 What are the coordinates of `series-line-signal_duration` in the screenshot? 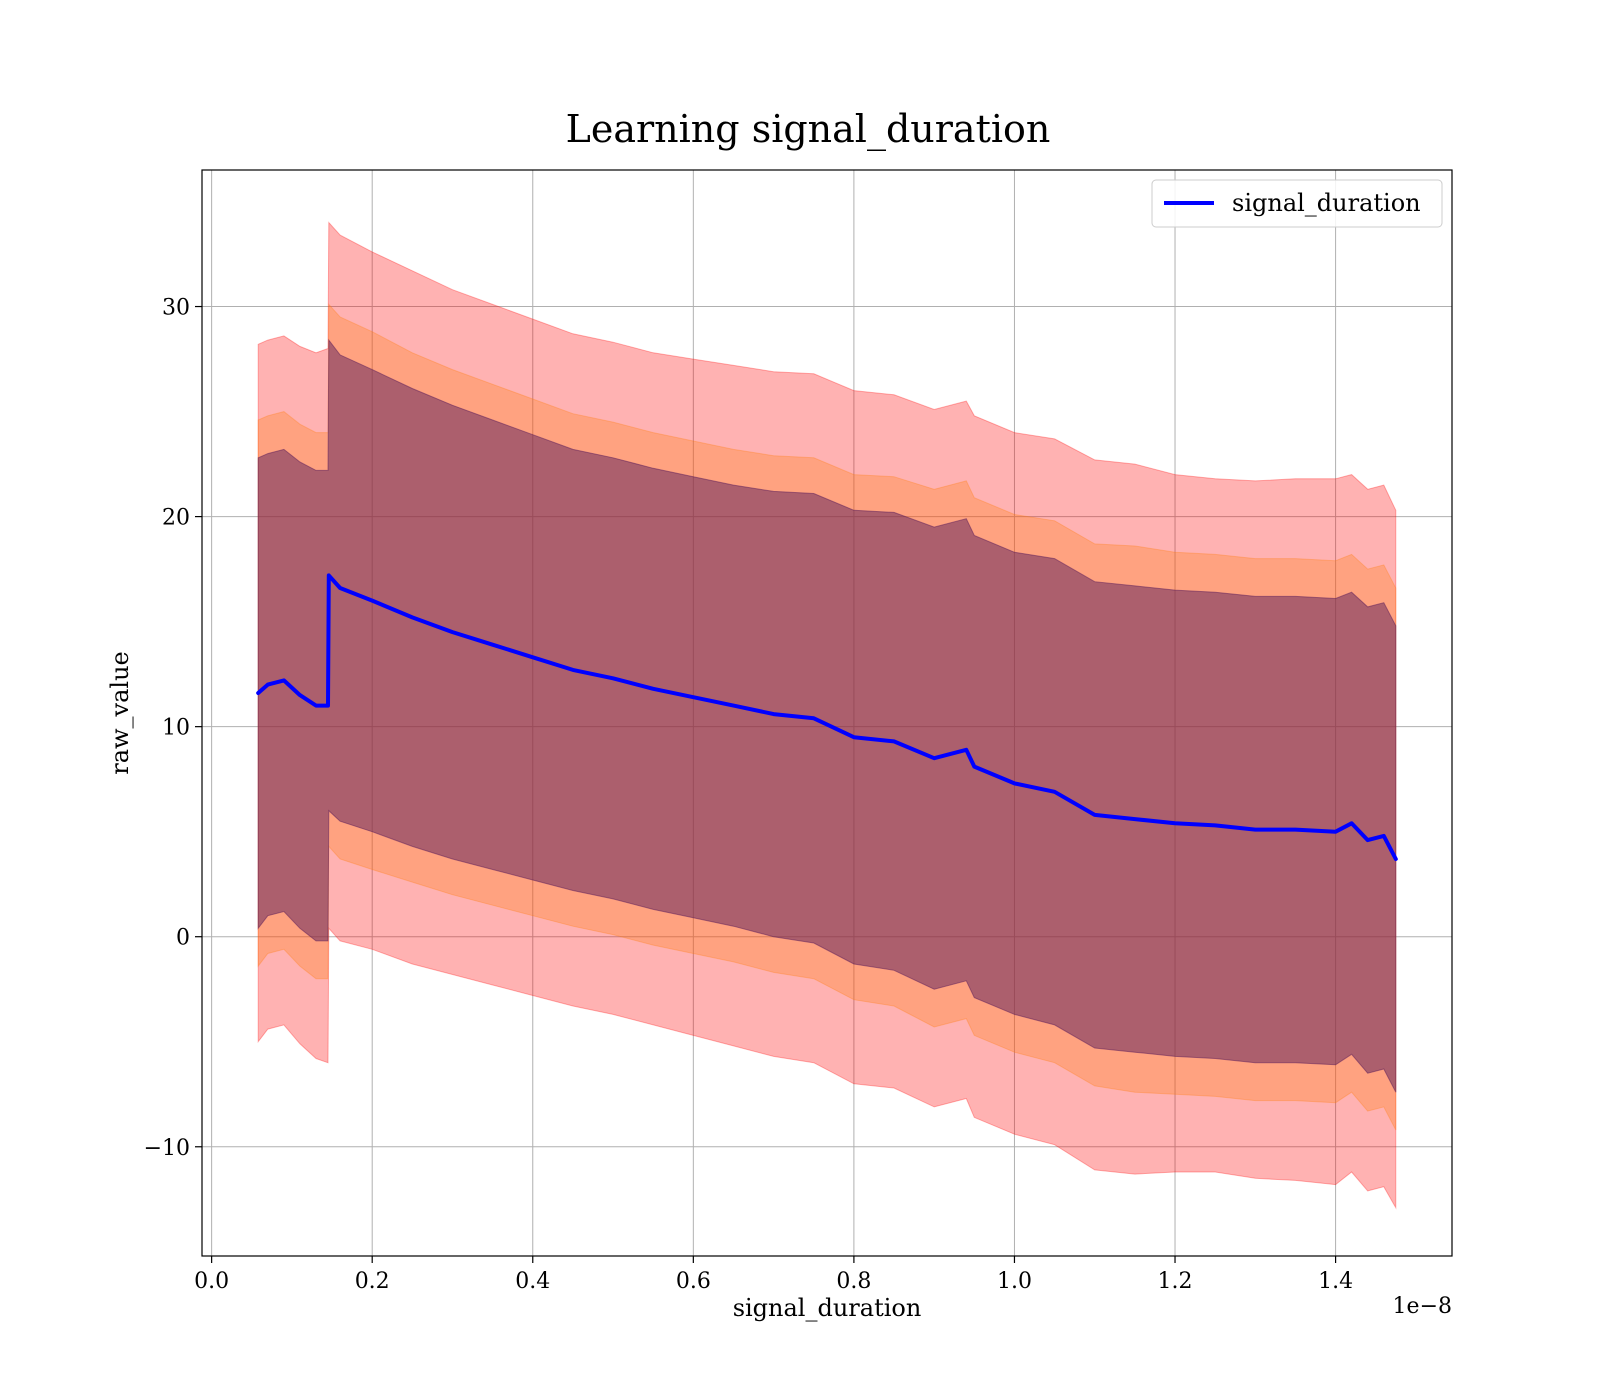 It's located at (827, 717).